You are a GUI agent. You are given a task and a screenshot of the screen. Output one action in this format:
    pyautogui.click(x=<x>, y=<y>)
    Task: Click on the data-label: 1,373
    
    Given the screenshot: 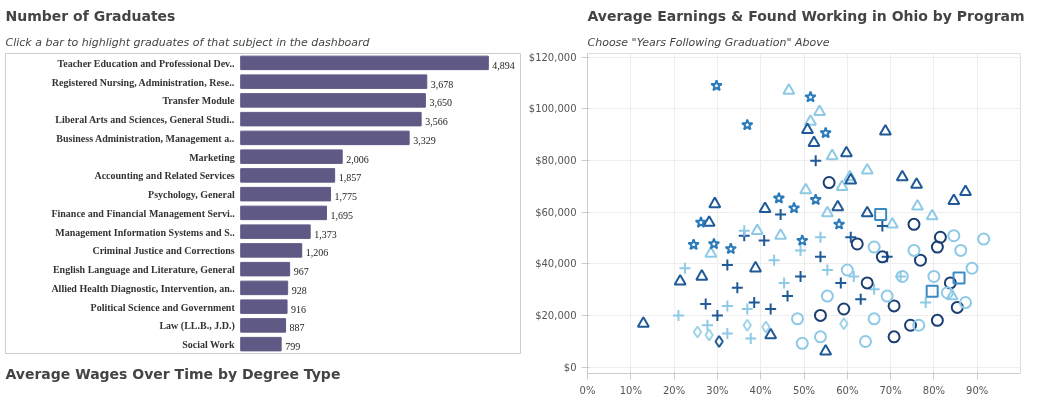 What is the action you would take?
    pyautogui.click(x=325, y=234)
    